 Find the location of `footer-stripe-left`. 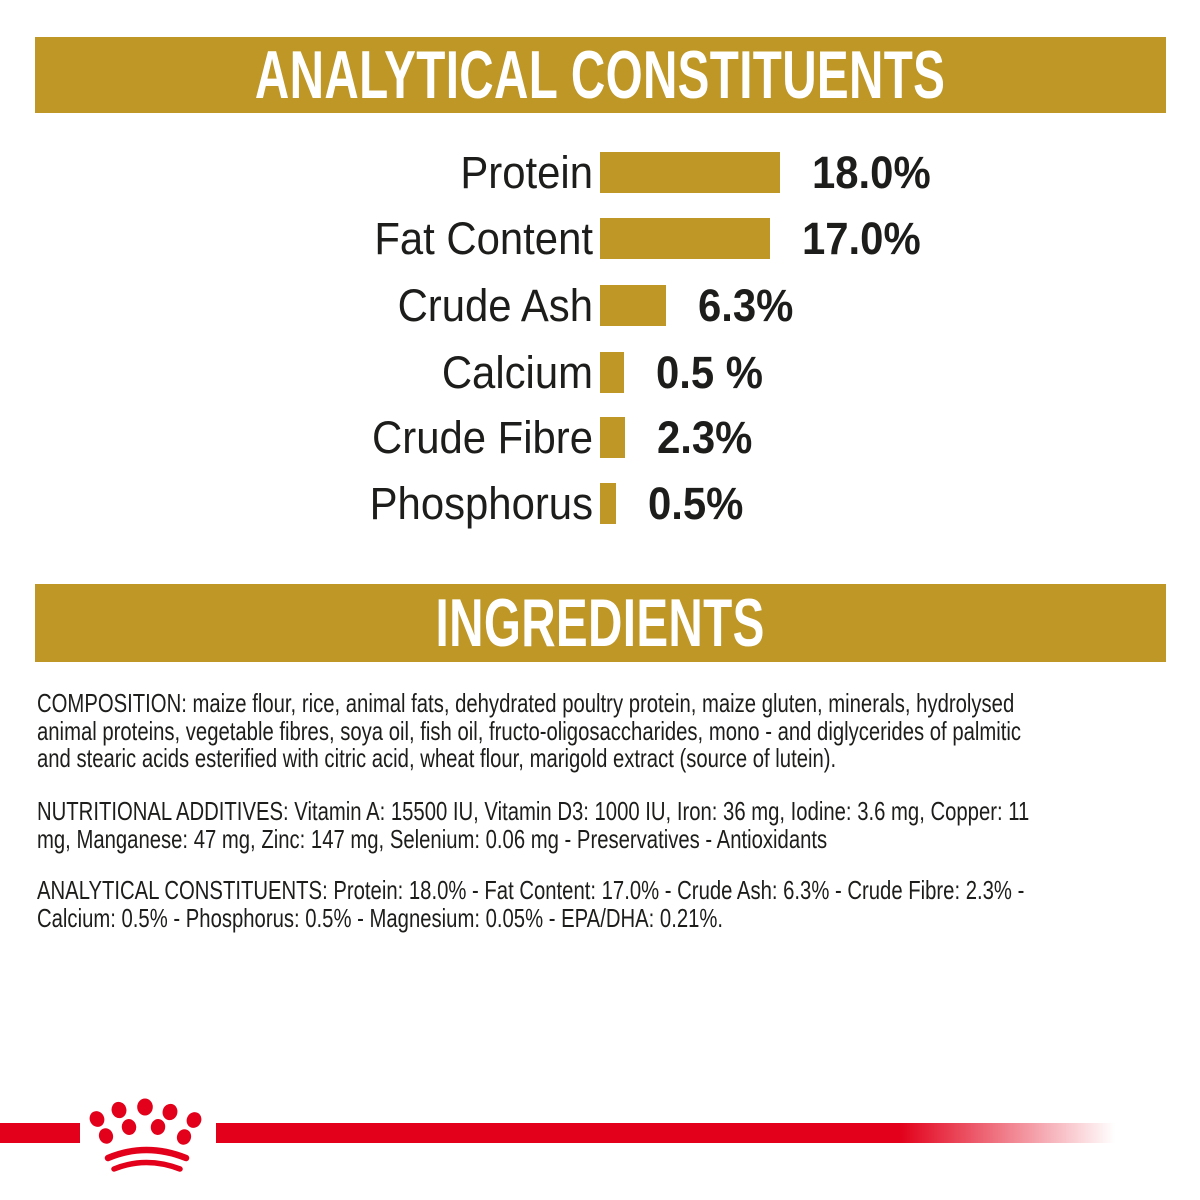

footer-stripe-left is located at coordinates (40, 1133).